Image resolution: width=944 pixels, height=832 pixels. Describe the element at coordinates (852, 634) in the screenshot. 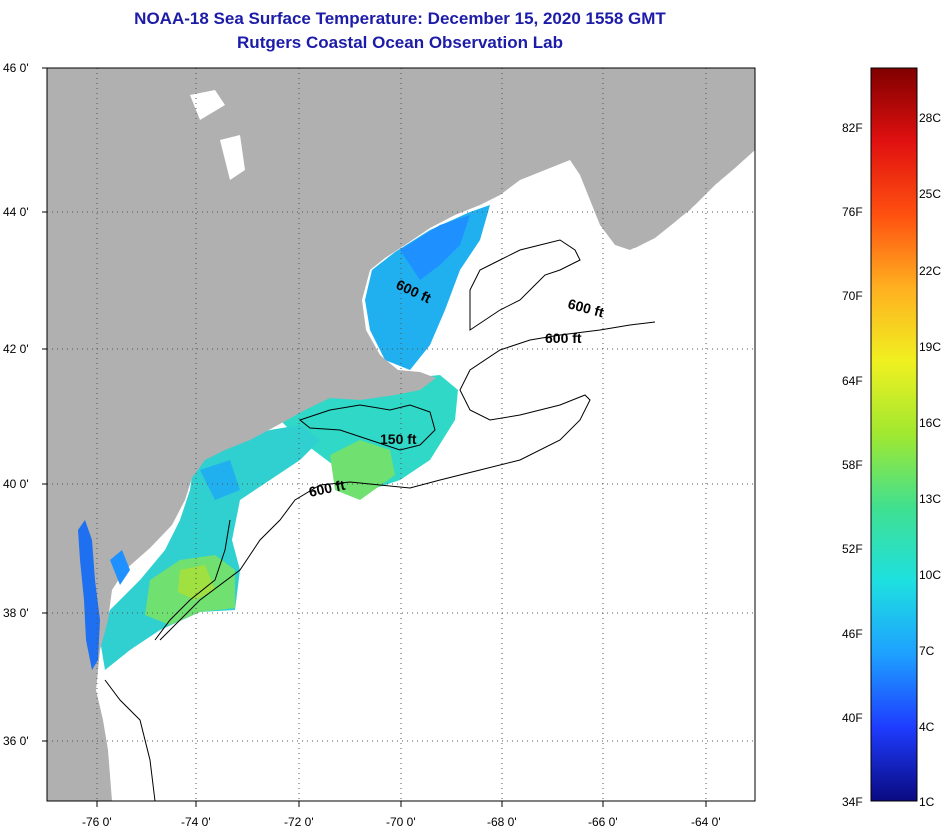

I see `colorbar-f-label: 46F` at that location.